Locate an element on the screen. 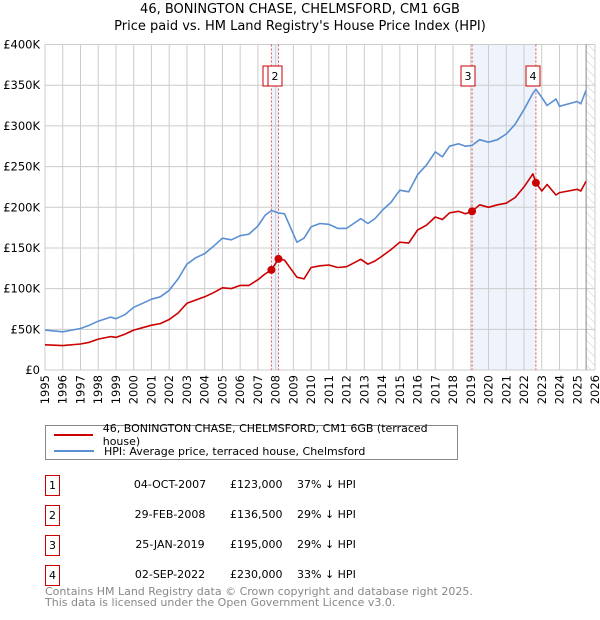 This screenshot has height=620, width=600. x-tick-label: 1995 is located at coordinates (45, 389).